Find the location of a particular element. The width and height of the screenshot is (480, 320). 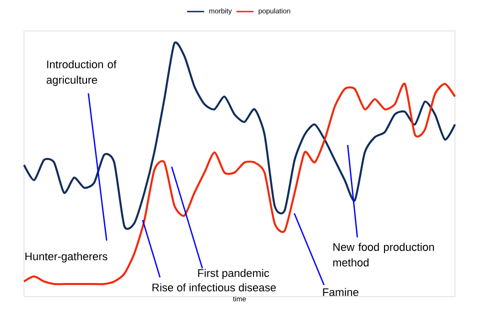

annotation: Hunter-gatherers is located at coordinates (66, 257).